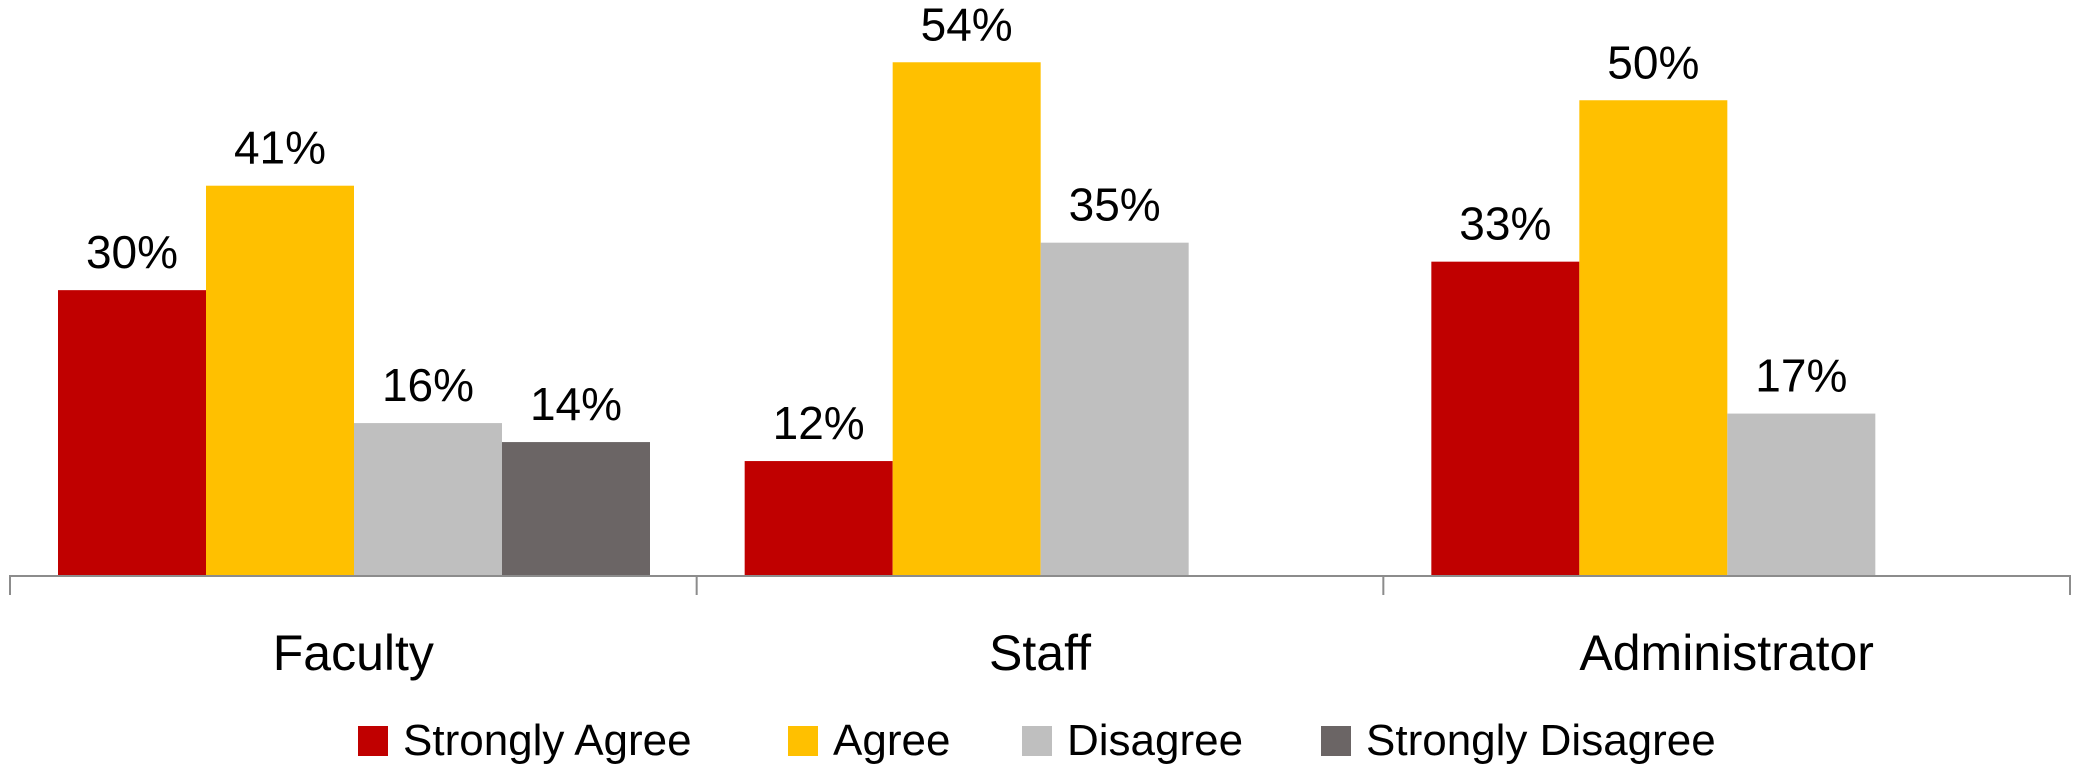 The height and width of the screenshot is (770, 2074). I want to click on data-label-administrator-strongly-agree: 33%, so click(1505, 224).